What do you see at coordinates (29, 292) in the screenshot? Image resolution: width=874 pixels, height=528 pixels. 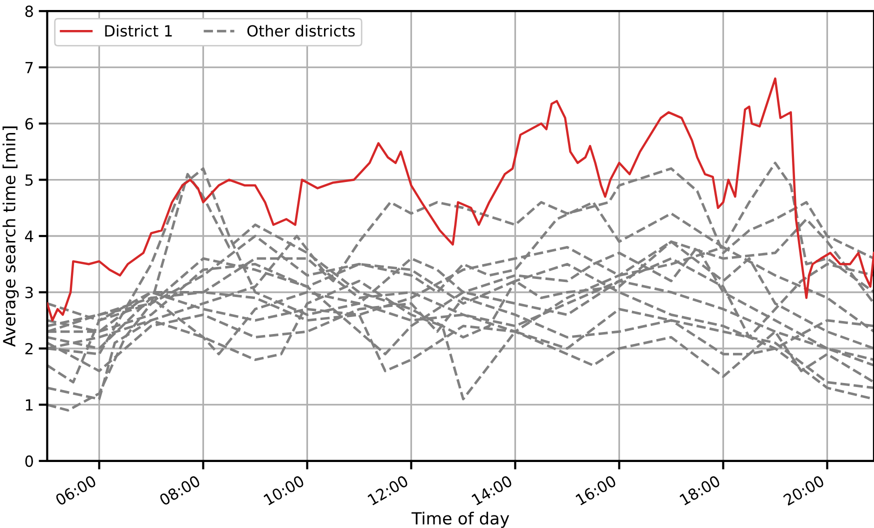 I see `y-tick-label: 3` at bounding box center [29, 292].